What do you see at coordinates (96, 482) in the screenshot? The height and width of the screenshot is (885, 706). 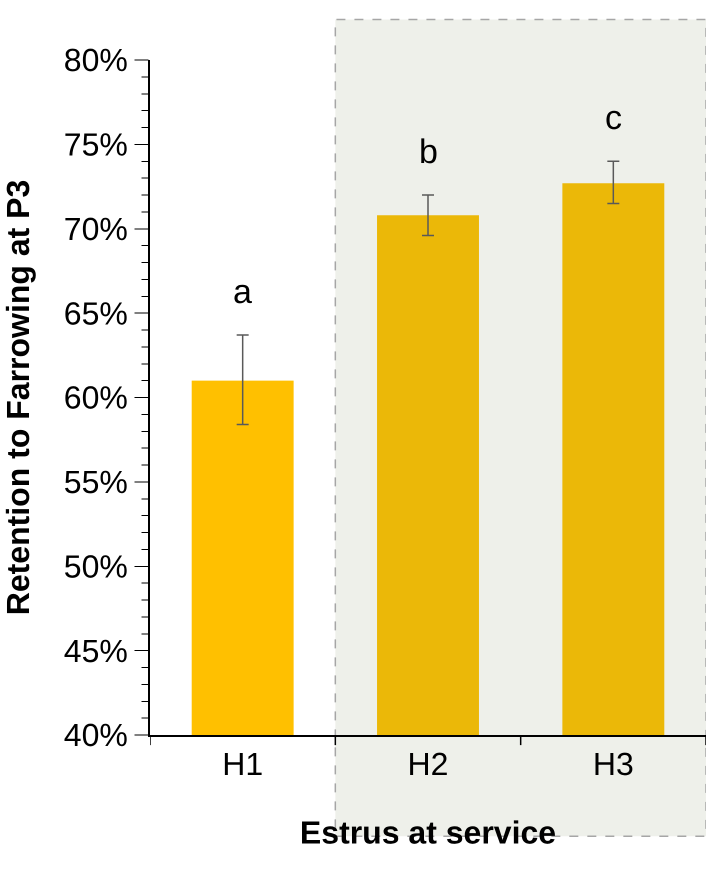 I see `y-tick-label: 55%` at bounding box center [96, 482].